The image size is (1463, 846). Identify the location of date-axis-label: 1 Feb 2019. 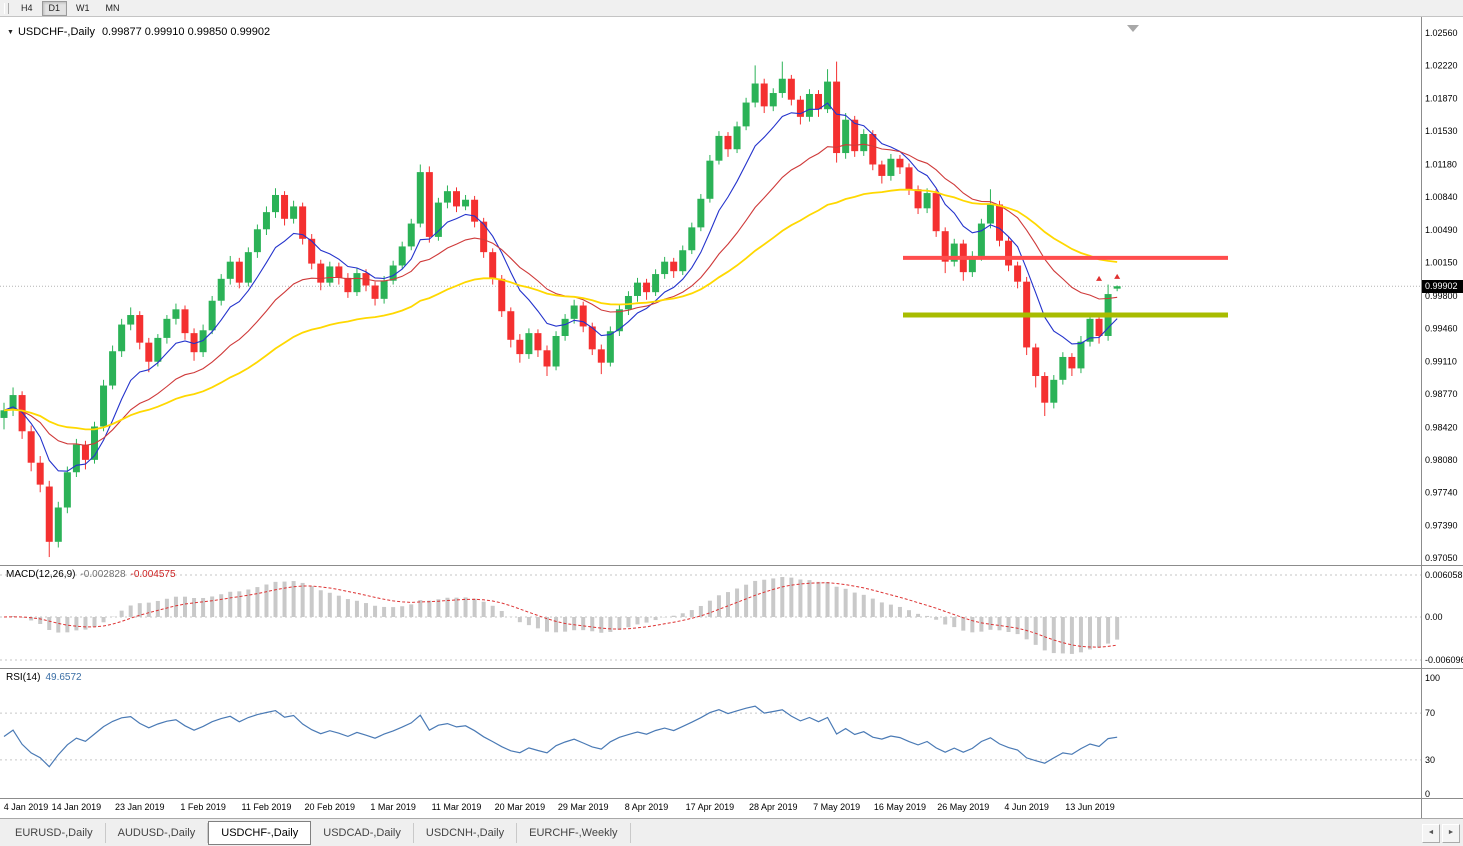
(203, 807).